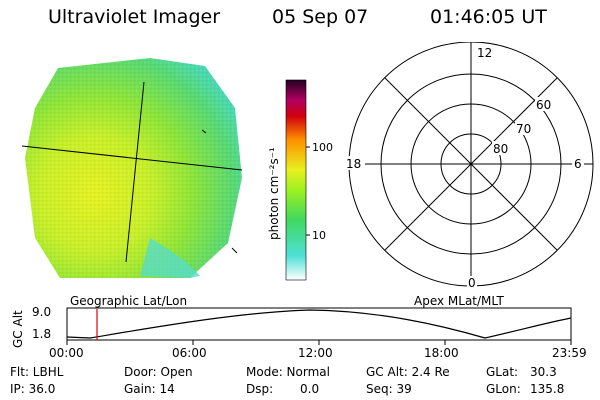  What do you see at coordinates (189, 353) in the screenshot?
I see `altitude-xtick-0600: 06:00` at bounding box center [189, 353].